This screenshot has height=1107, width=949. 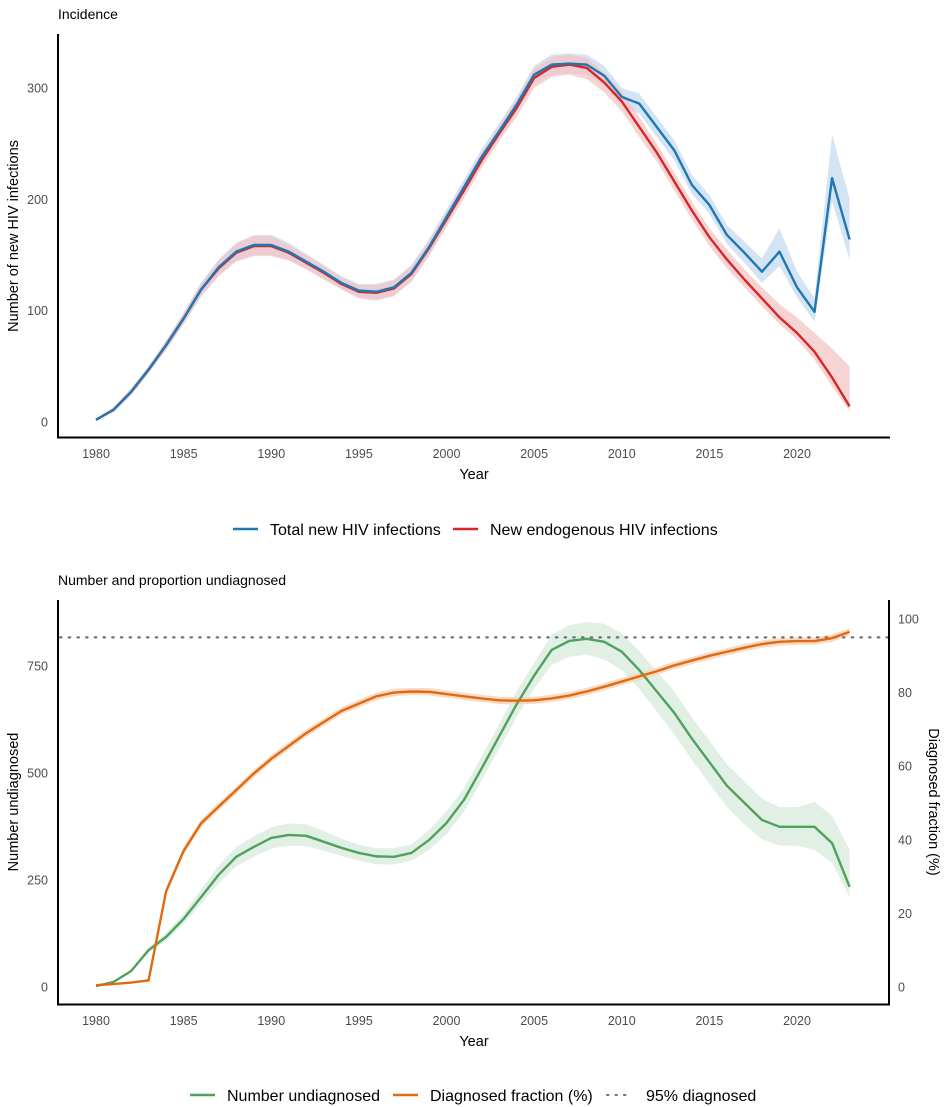 I want to click on right-y-tick-label: 100, so click(x=908, y=620).